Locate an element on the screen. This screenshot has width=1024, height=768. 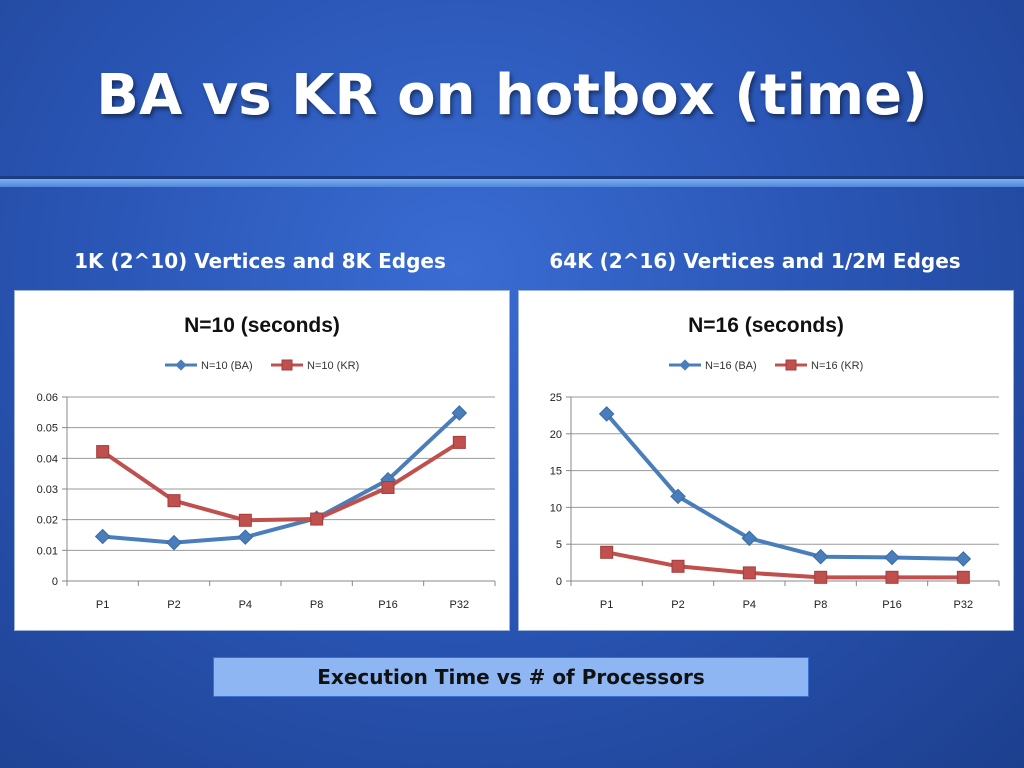
slide-title: BA vs KR on hotbox (time) is located at coordinates (512, 95).